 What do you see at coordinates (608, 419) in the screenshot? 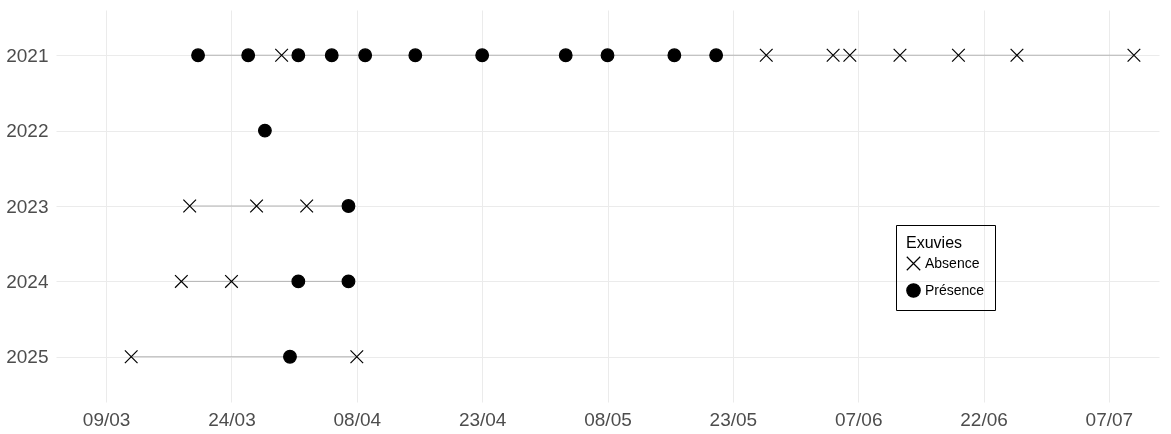
I see `x-tick-label: 08/05` at bounding box center [608, 419].